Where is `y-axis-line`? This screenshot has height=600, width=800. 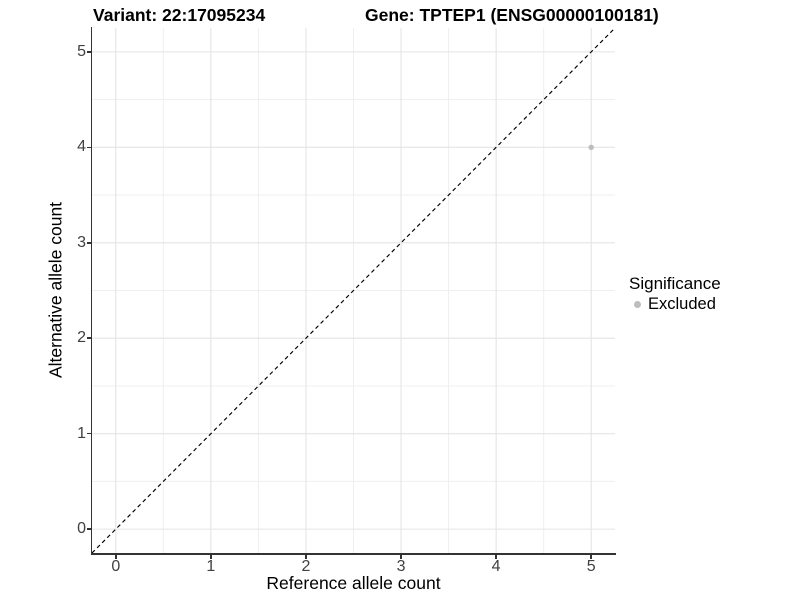 y-axis-line is located at coordinates (91, 290).